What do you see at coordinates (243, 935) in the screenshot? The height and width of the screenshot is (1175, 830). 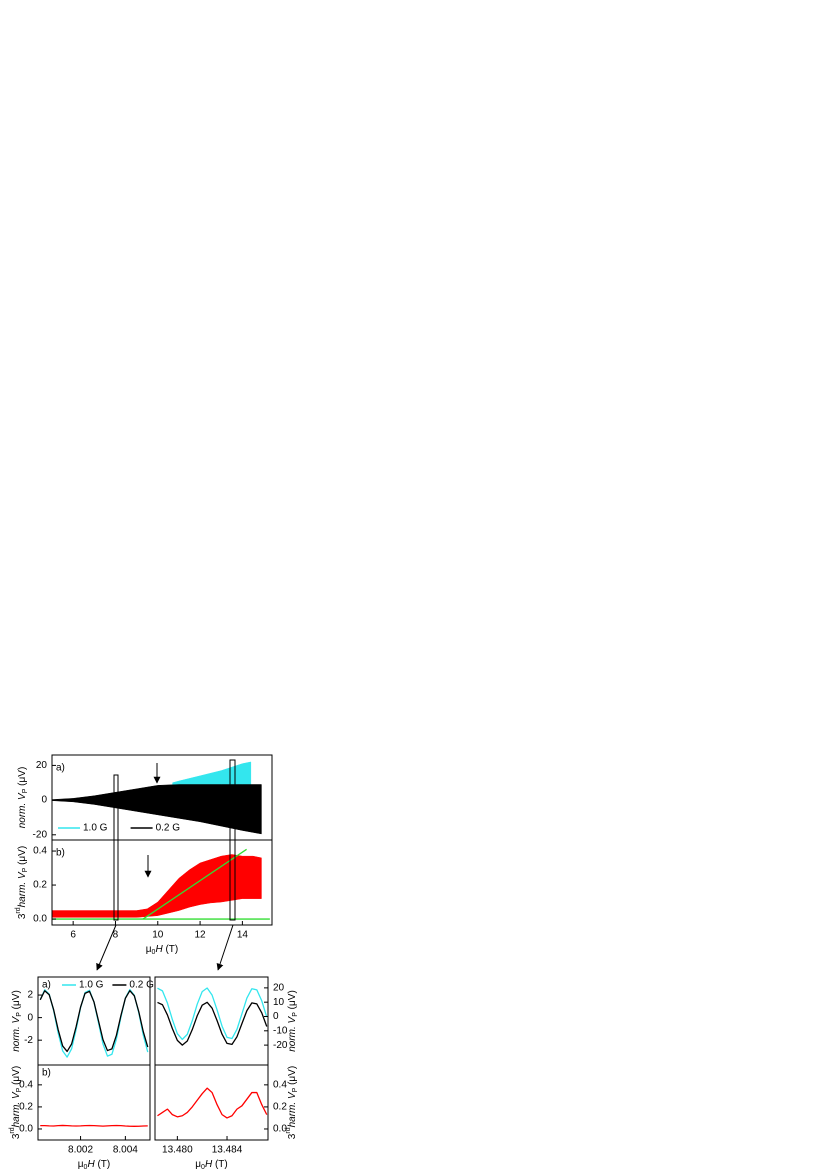 I see `x-tick-label: 14` at bounding box center [243, 935].